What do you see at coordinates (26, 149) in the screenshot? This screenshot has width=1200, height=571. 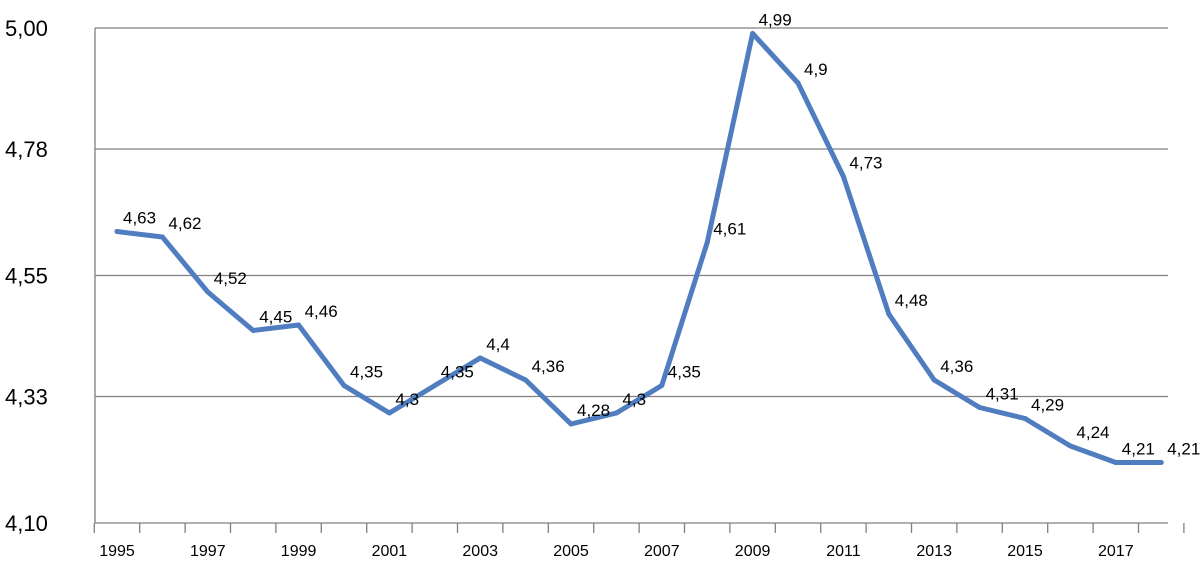 I see `y-tick-label: 4,78` at bounding box center [26, 149].